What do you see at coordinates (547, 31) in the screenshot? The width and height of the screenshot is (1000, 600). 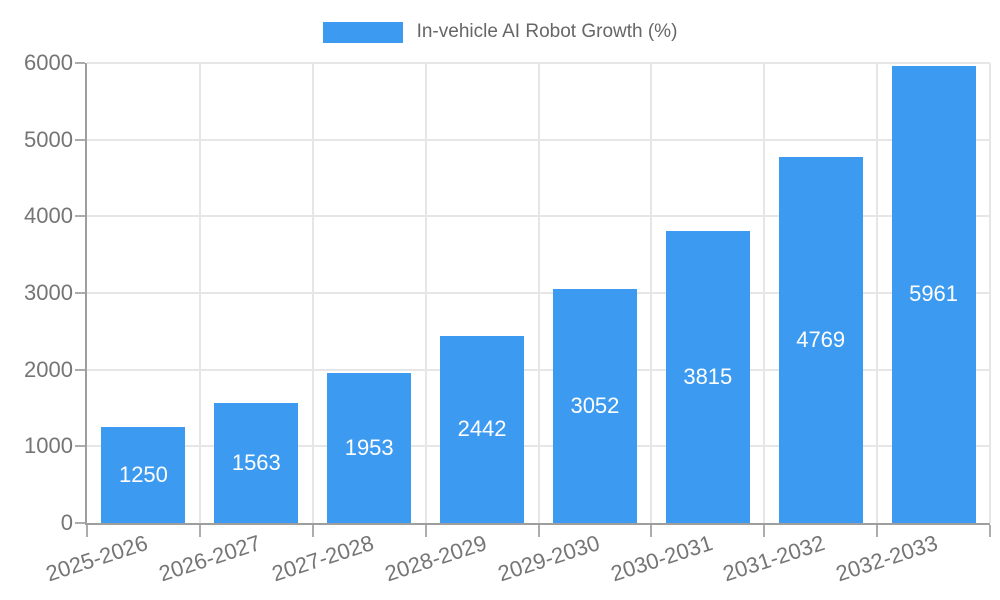 I see `legend-label: In-vehicle AI Robot Growth (%)` at bounding box center [547, 31].